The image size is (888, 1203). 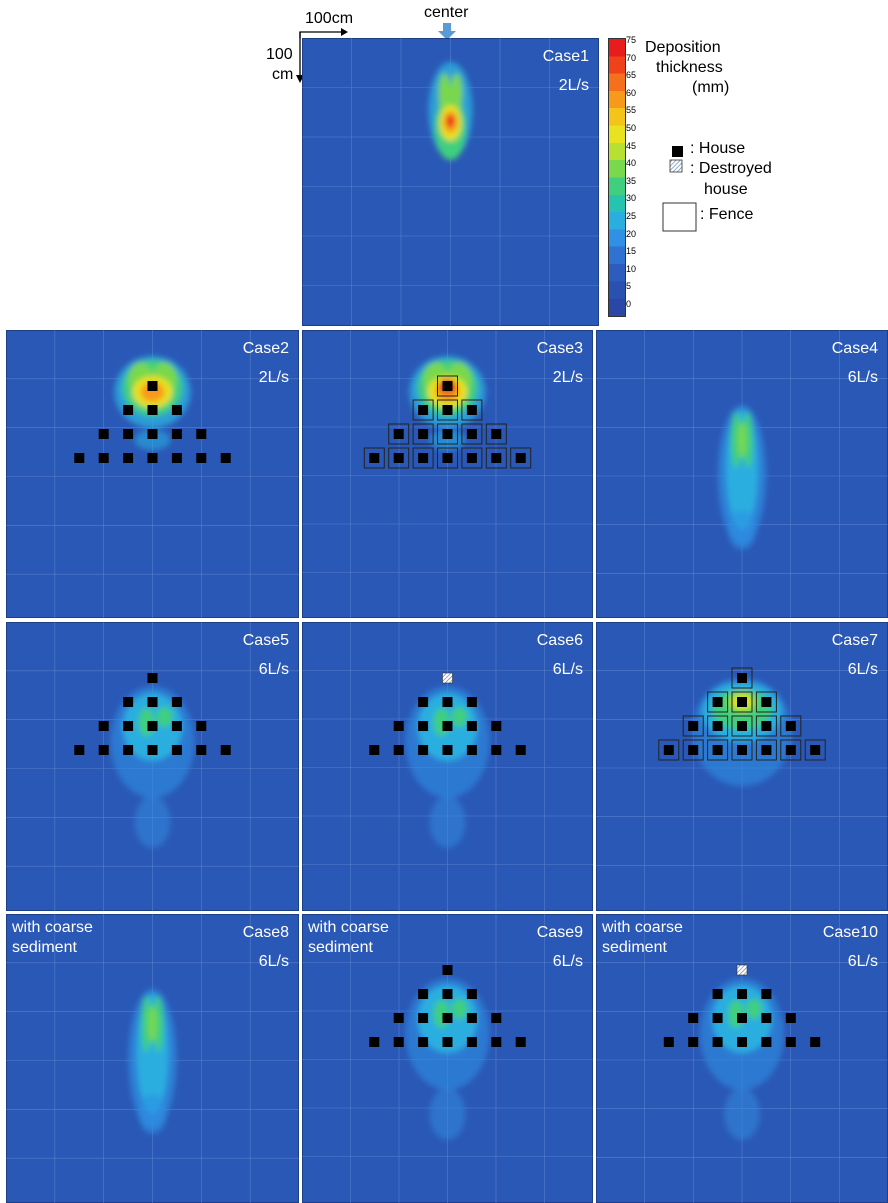 I want to click on panel-case9: Case9 6L/s with coarse sediment, so click(x=447, y=1058).